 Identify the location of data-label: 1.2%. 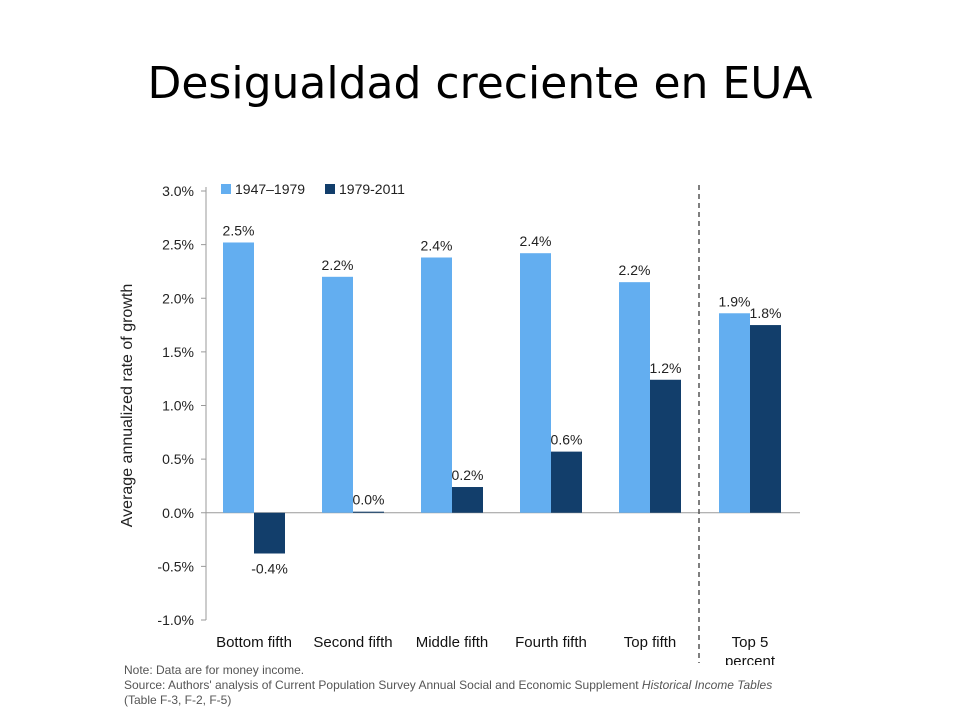
(666, 368).